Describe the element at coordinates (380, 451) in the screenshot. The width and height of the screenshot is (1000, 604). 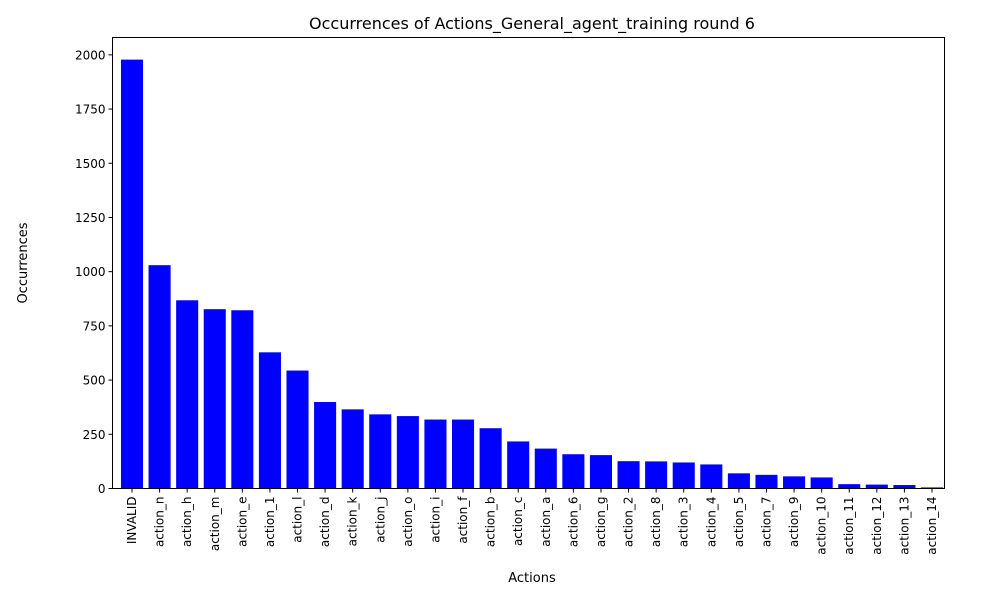
I see `bar-action_j` at that location.